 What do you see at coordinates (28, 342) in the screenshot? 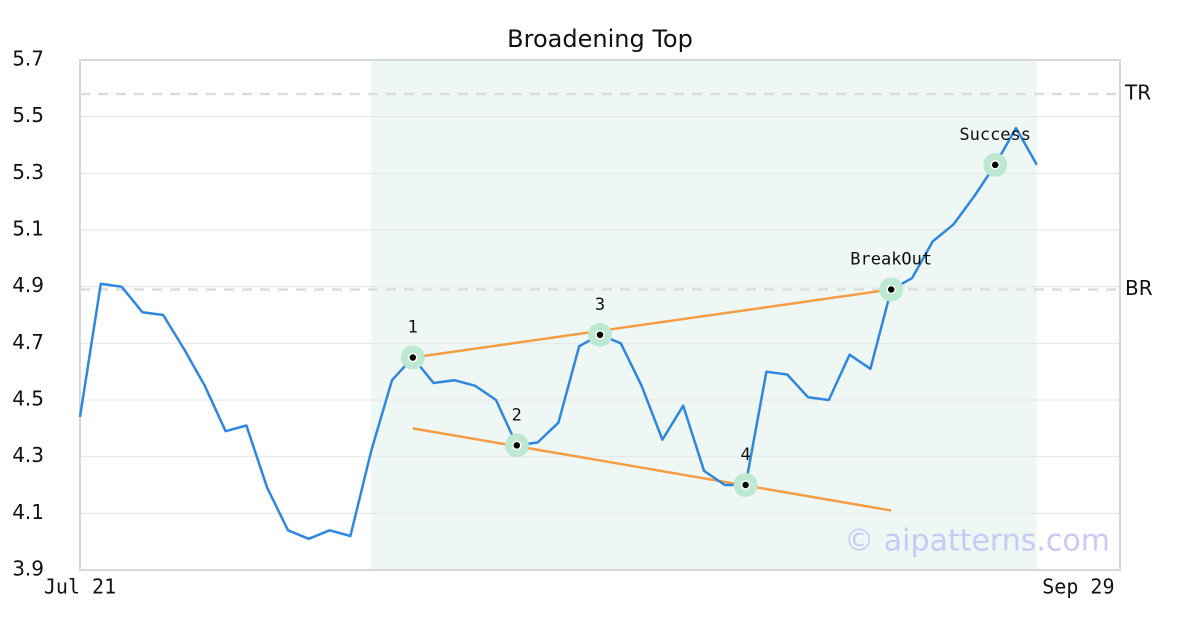
I see `y-tick-label: 4.7` at bounding box center [28, 342].